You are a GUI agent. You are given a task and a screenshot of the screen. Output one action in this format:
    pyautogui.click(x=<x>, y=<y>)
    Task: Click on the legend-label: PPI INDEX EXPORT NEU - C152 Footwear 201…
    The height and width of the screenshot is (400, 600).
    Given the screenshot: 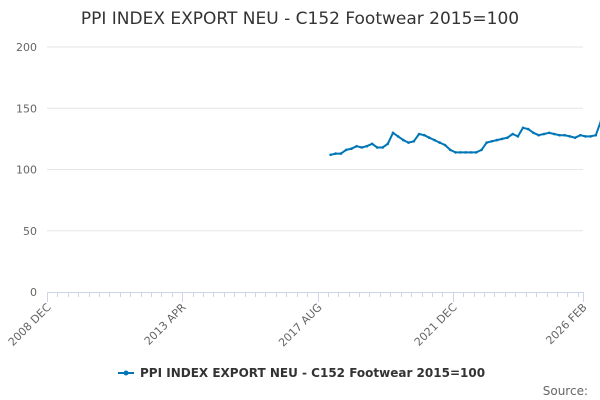 What is the action you would take?
    pyautogui.click(x=312, y=373)
    